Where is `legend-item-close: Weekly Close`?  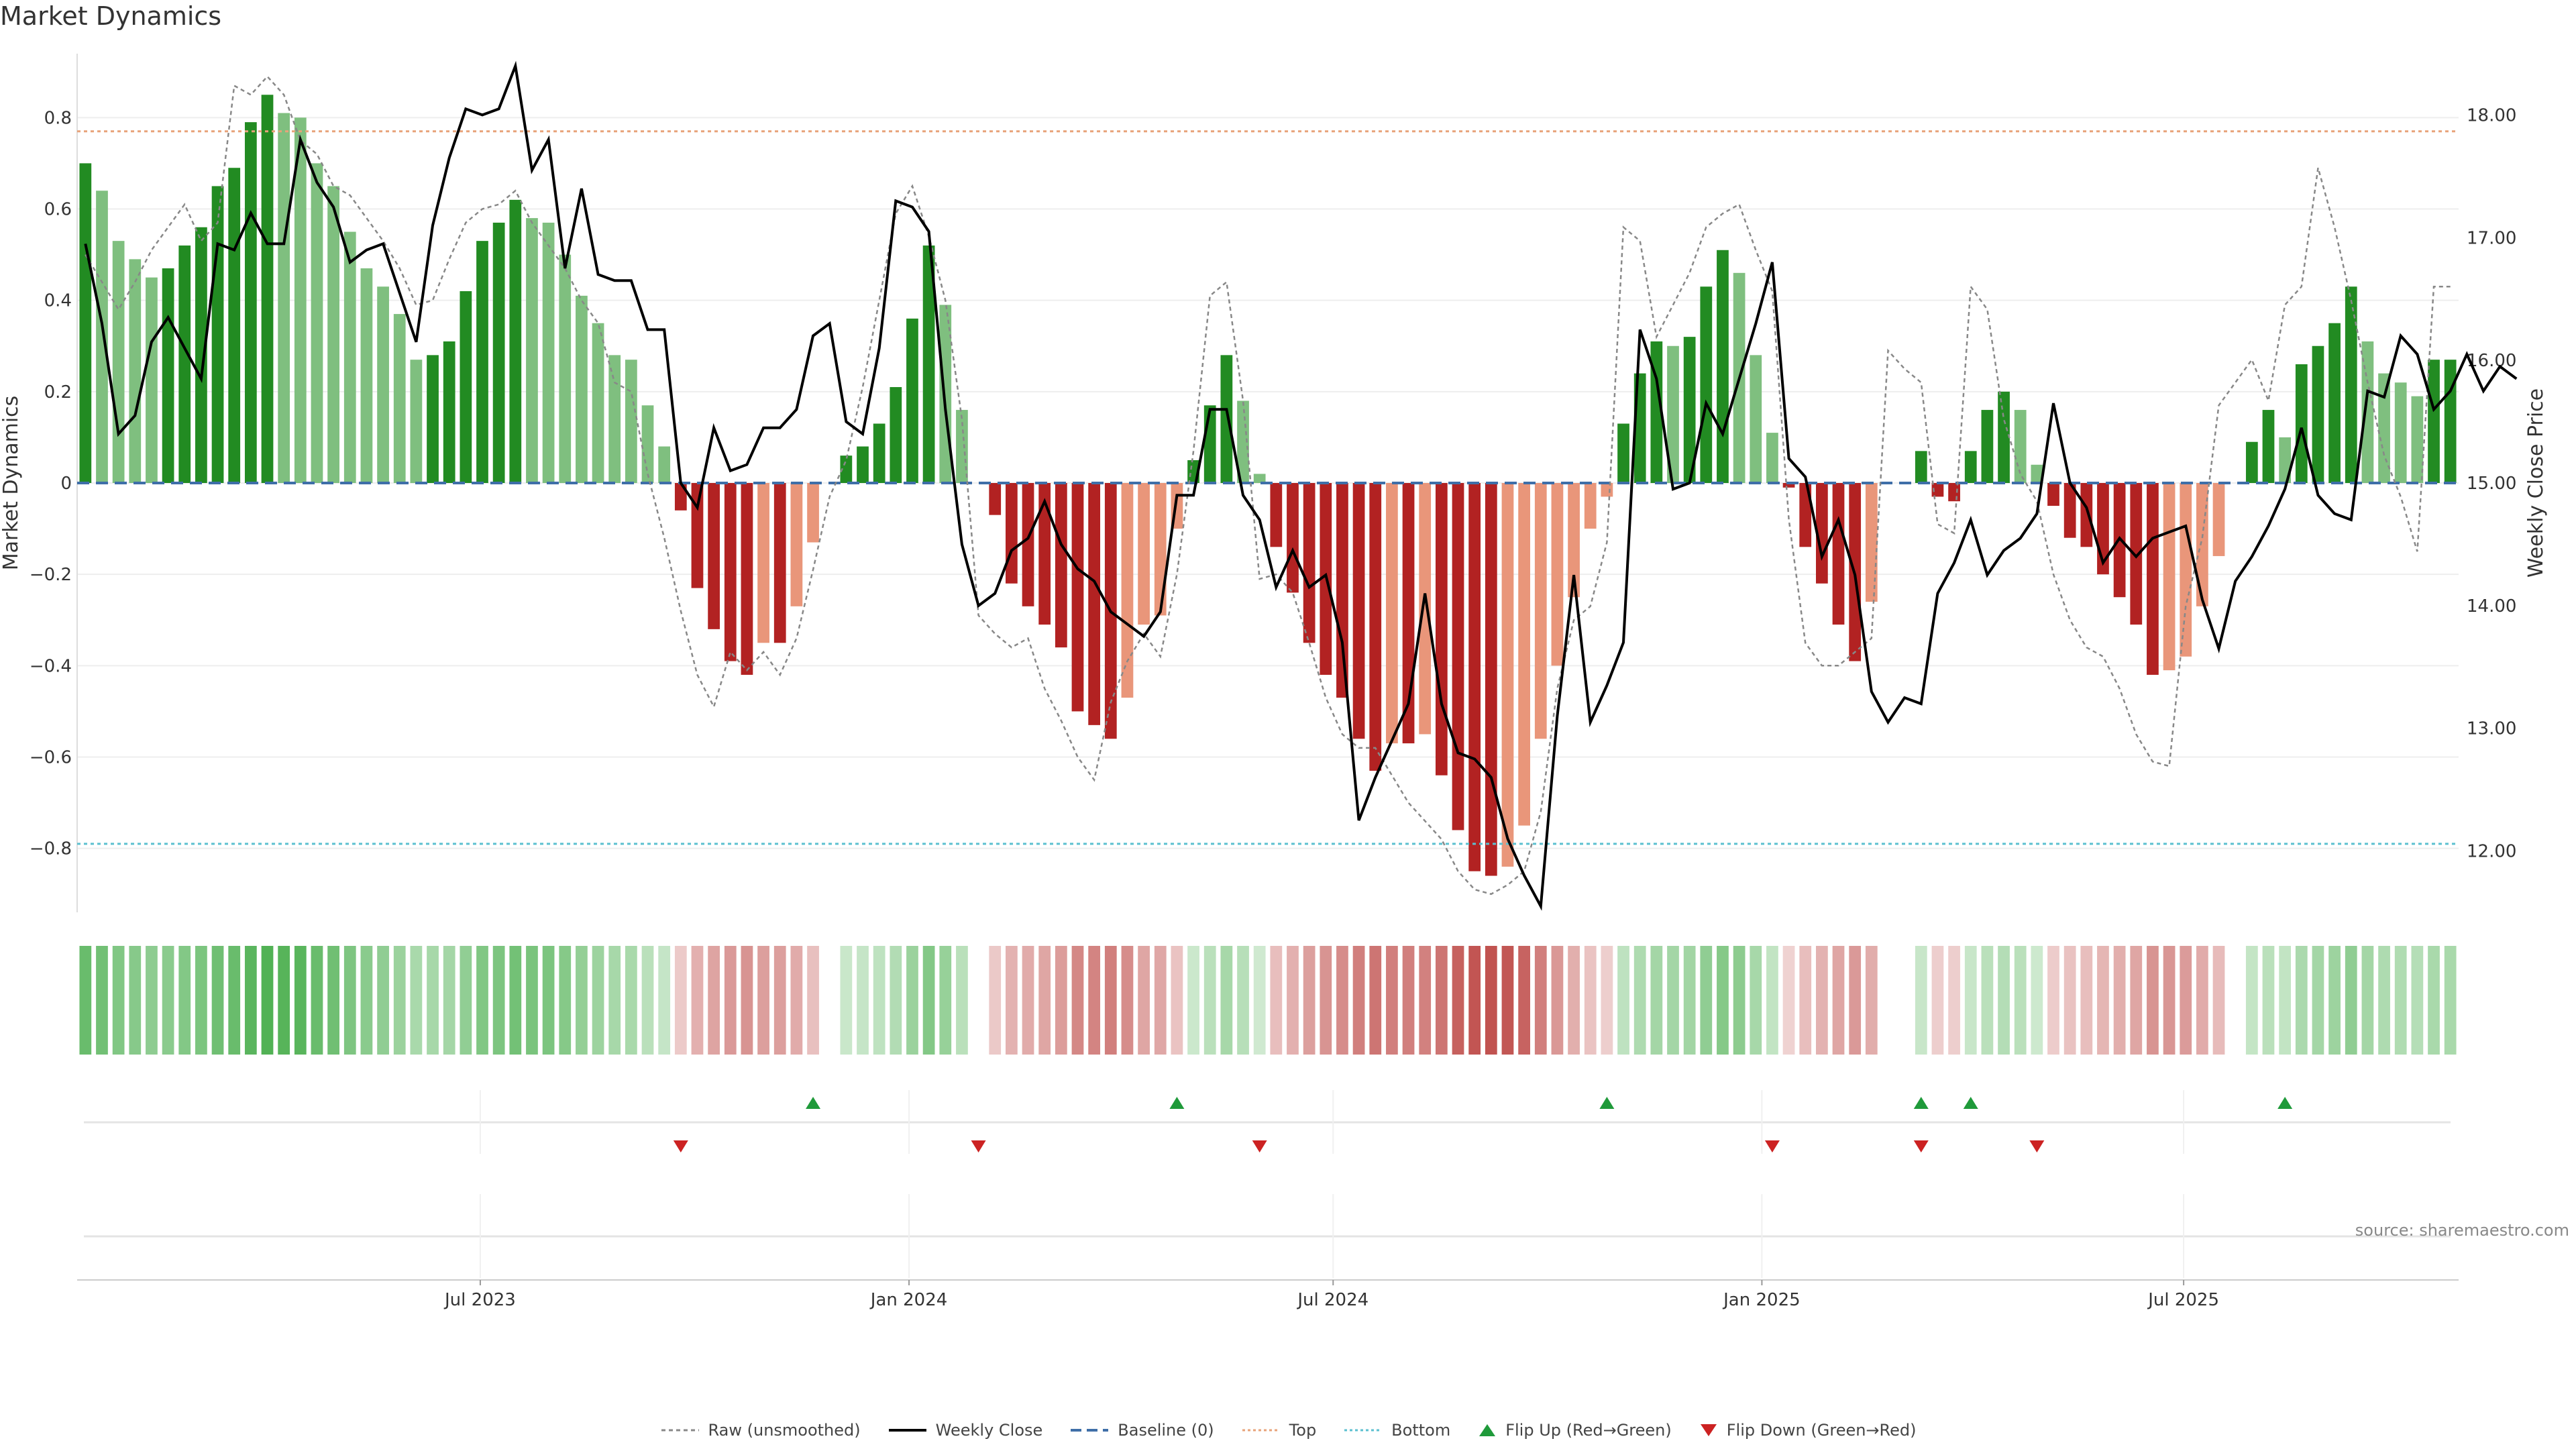 legend-item-close: Weekly Close is located at coordinates (965, 1430).